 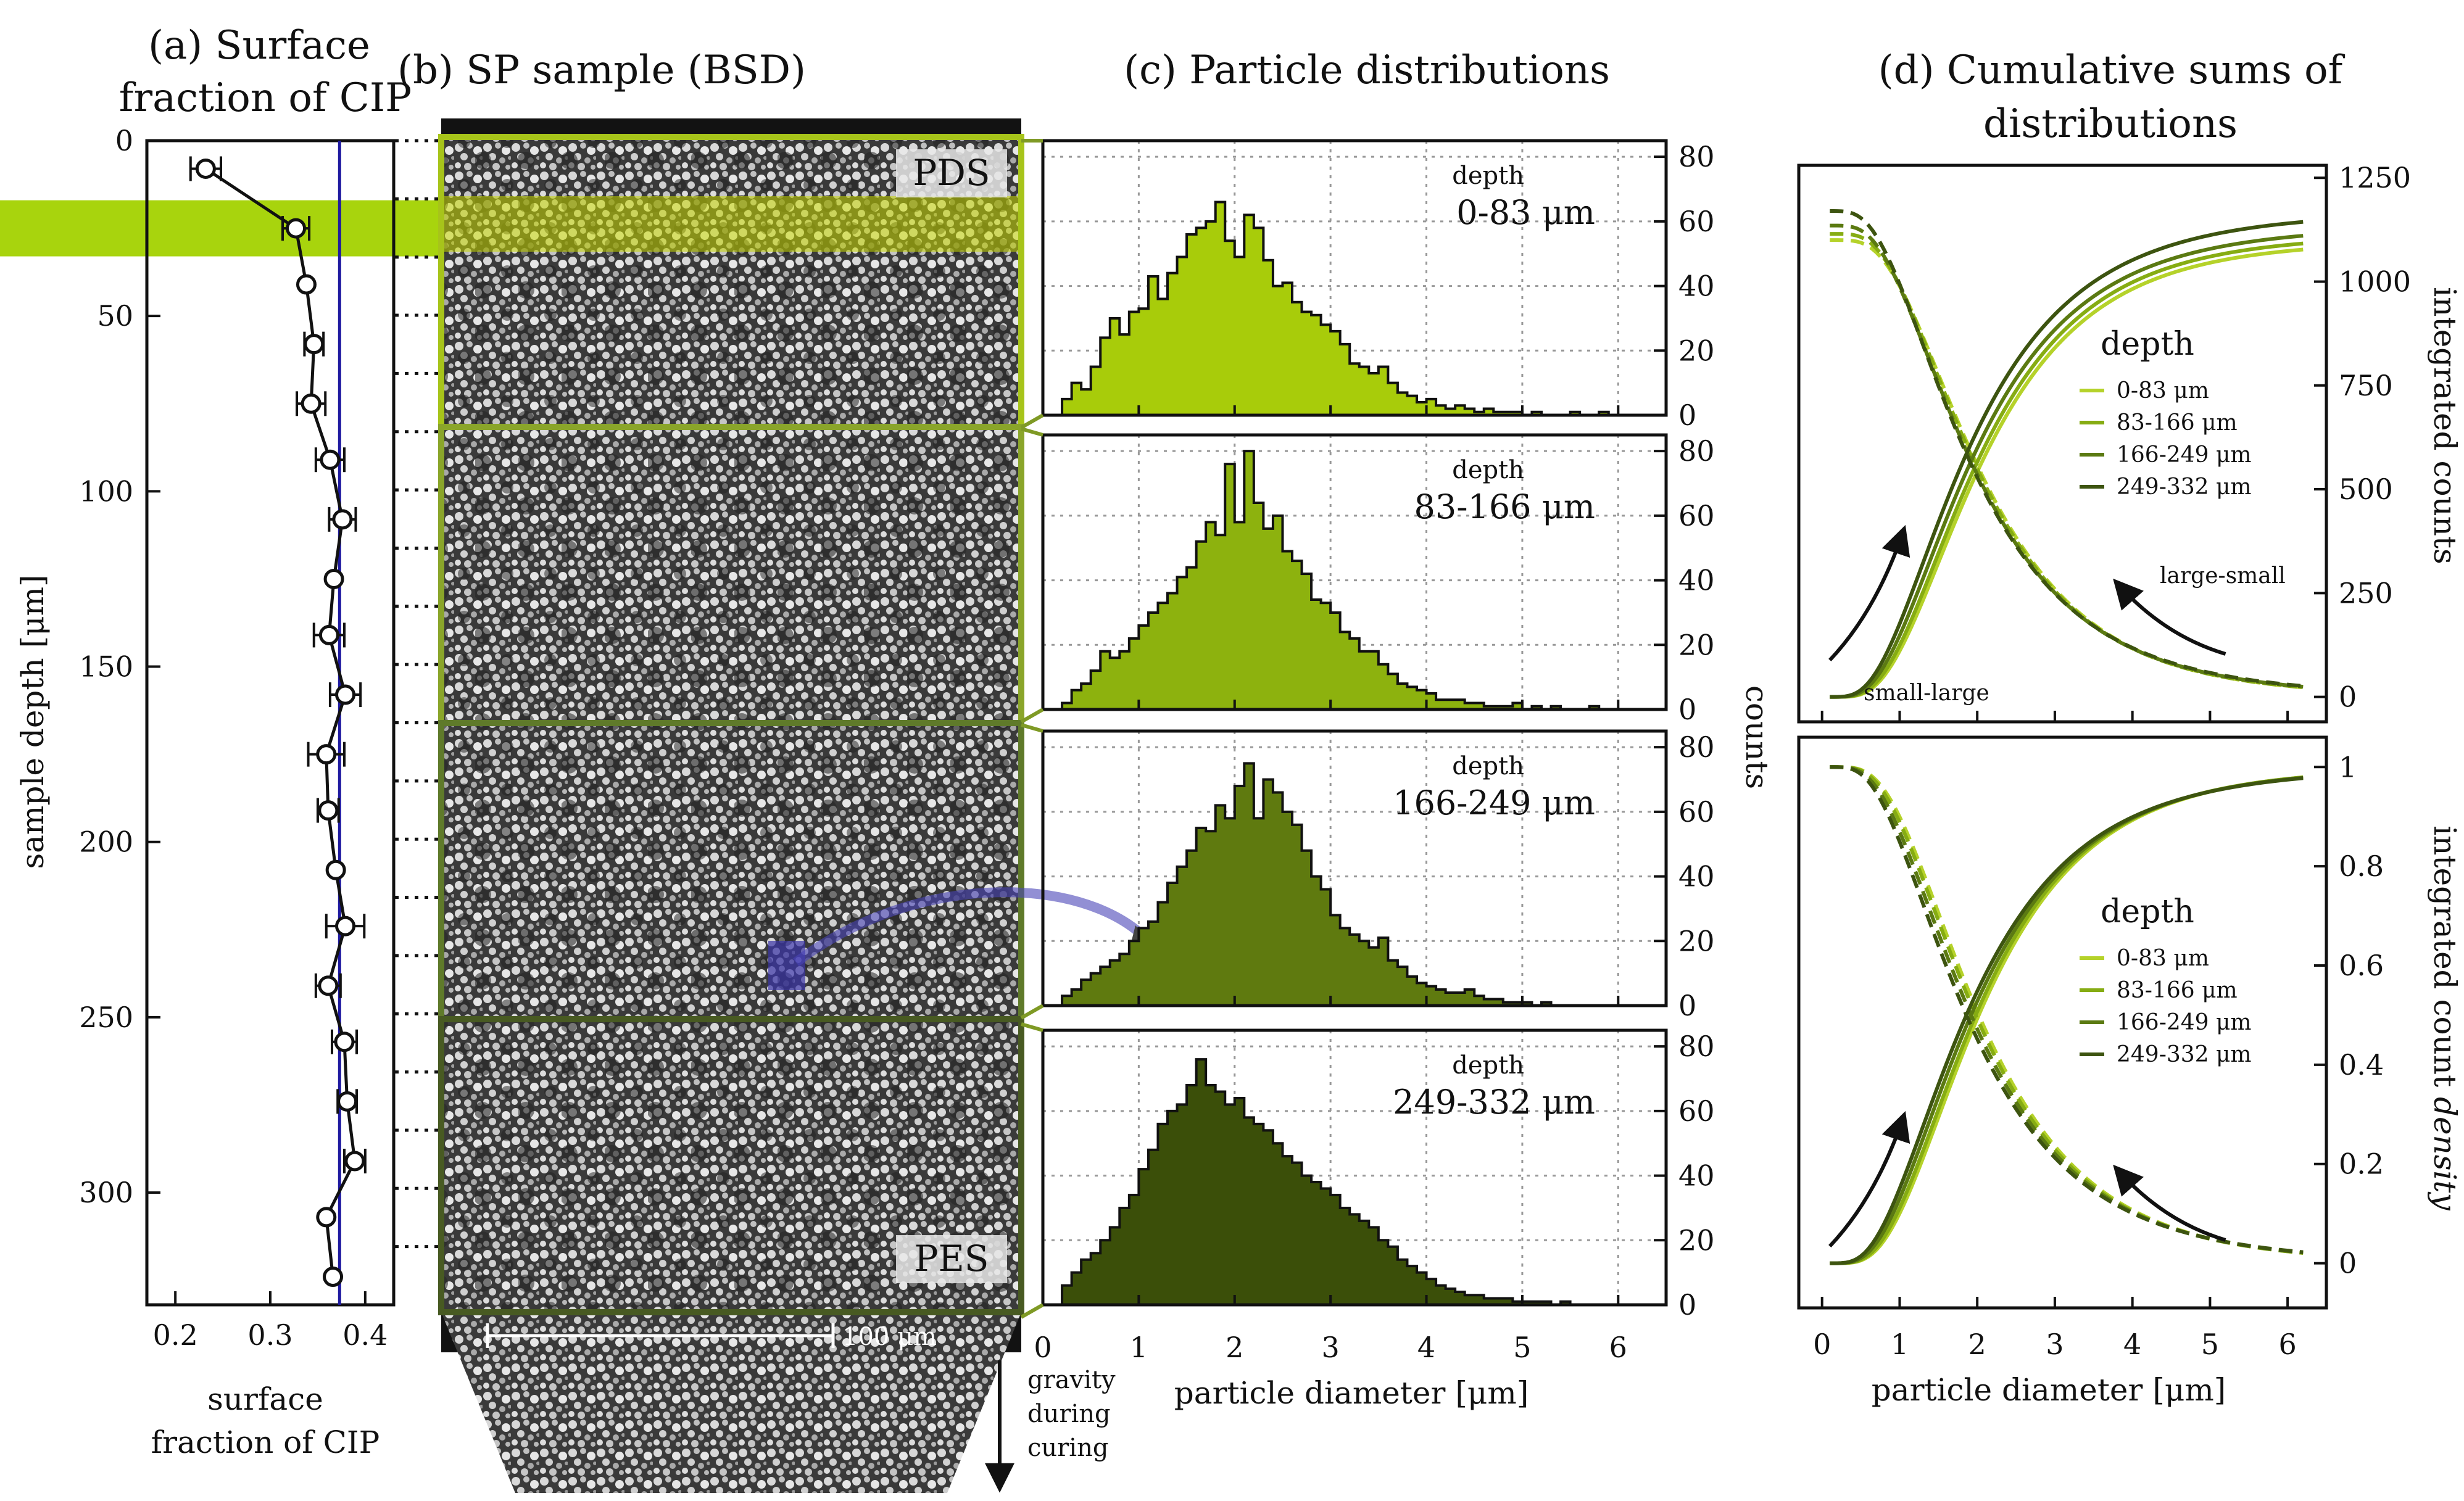 What do you see at coordinates (281, 722) in the screenshot?
I see `connecting-line` at bounding box center [281, 722].